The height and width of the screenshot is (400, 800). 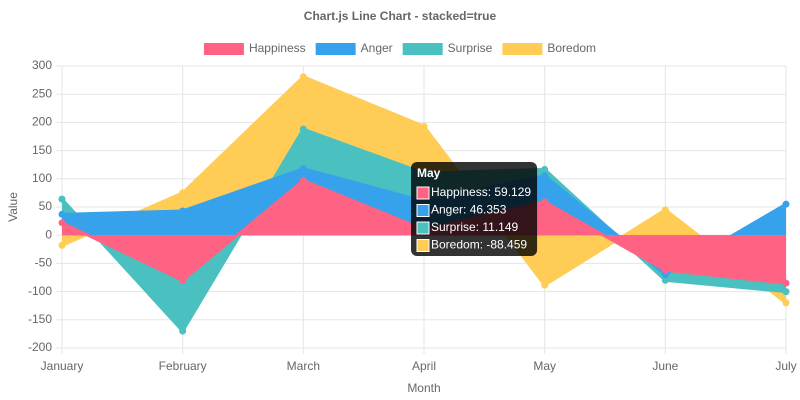 I want to click on y-tick-label: 150, so click(x=42, y=150).